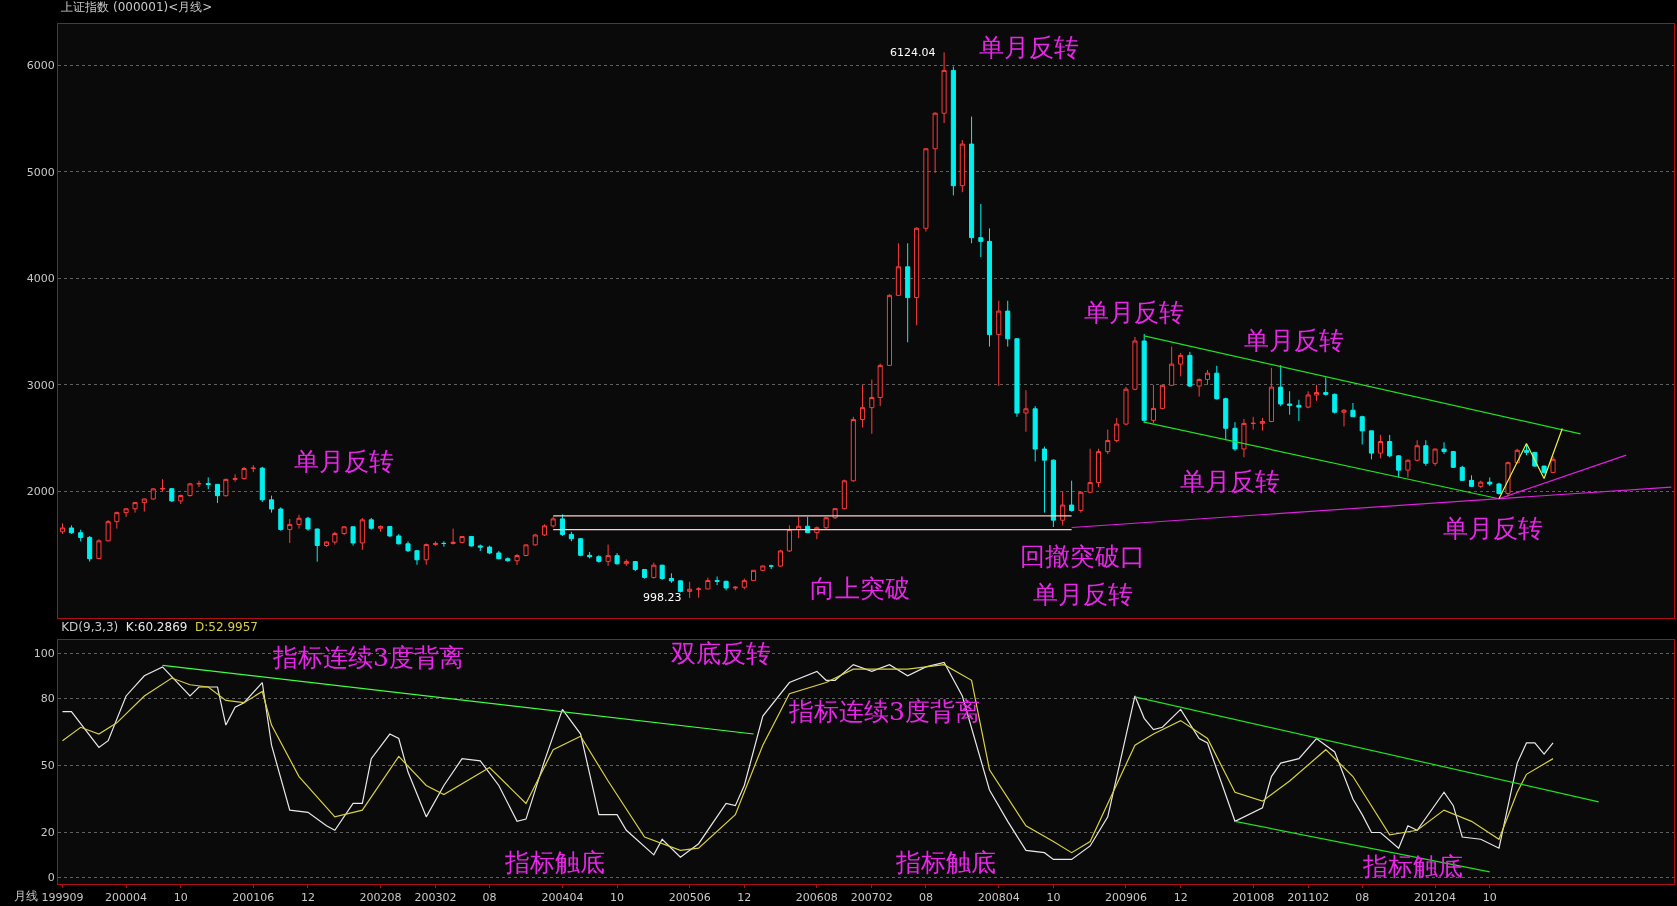 The image size is (1677, 906). What do you see at coordinates (562, 898) in the screenshot?
I see `x-tick-label: 200404` at bounding box center [562, 898].